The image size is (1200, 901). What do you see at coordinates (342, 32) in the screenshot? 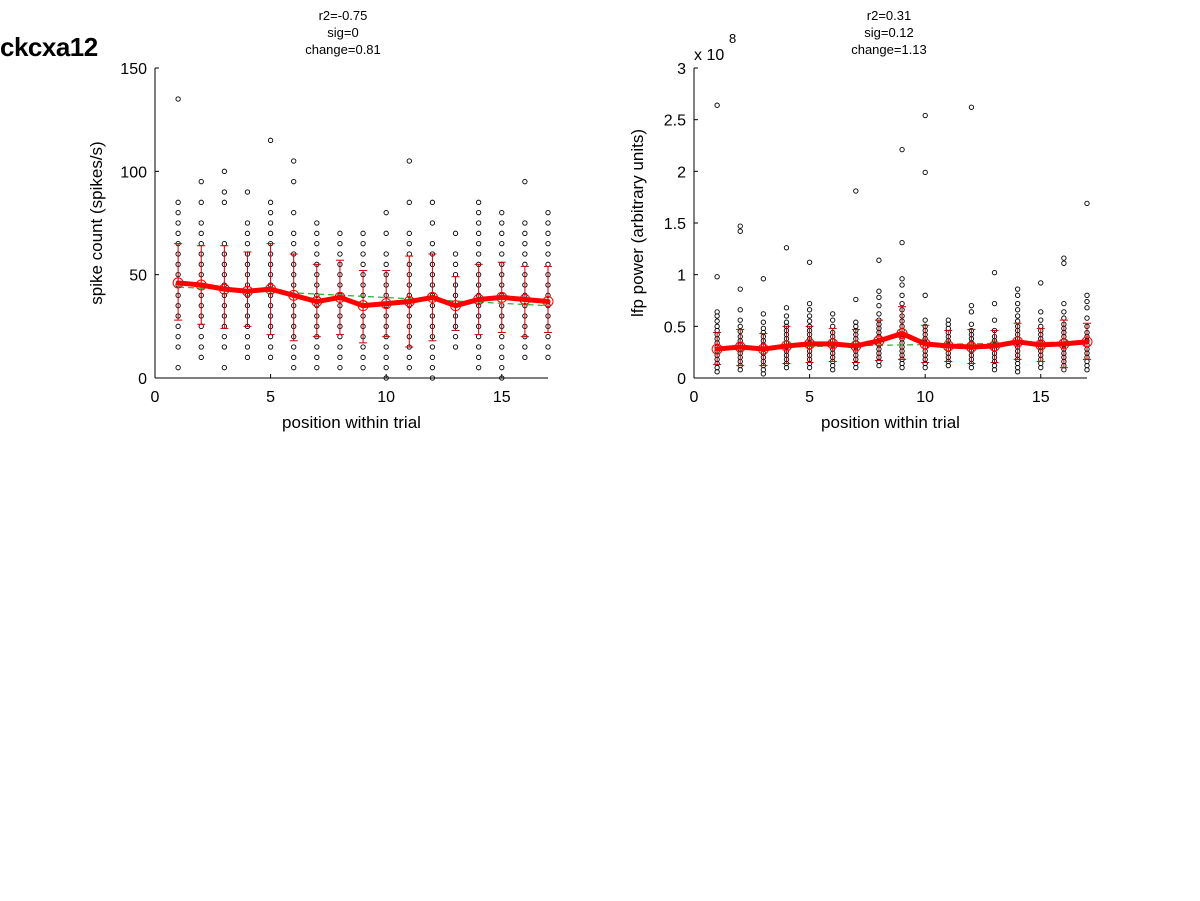
I see `stat-annotation: sig=0` at bounding box center [342, 32].